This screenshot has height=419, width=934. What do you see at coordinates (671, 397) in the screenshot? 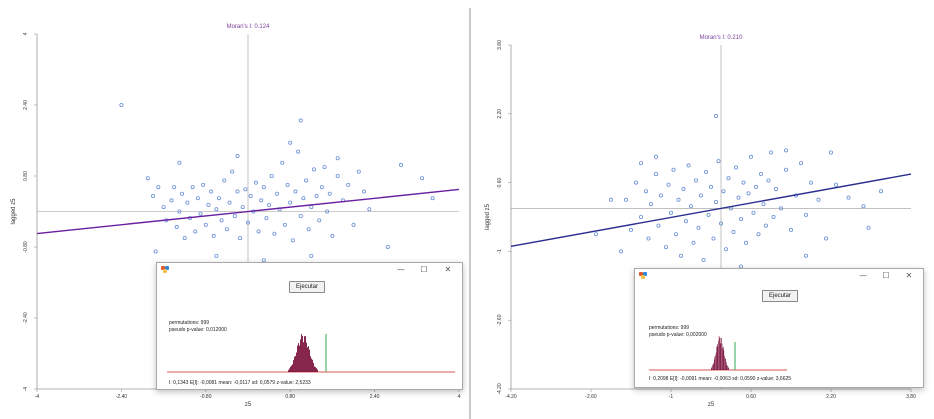
I see `x-tick-label: -1` at bounding box center [671, 397].